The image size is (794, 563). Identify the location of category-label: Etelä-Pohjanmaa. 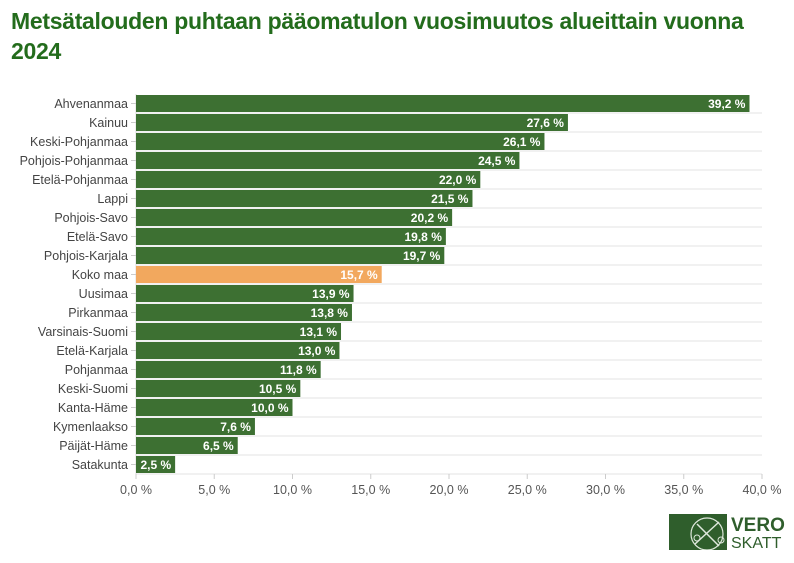
(80, 180).